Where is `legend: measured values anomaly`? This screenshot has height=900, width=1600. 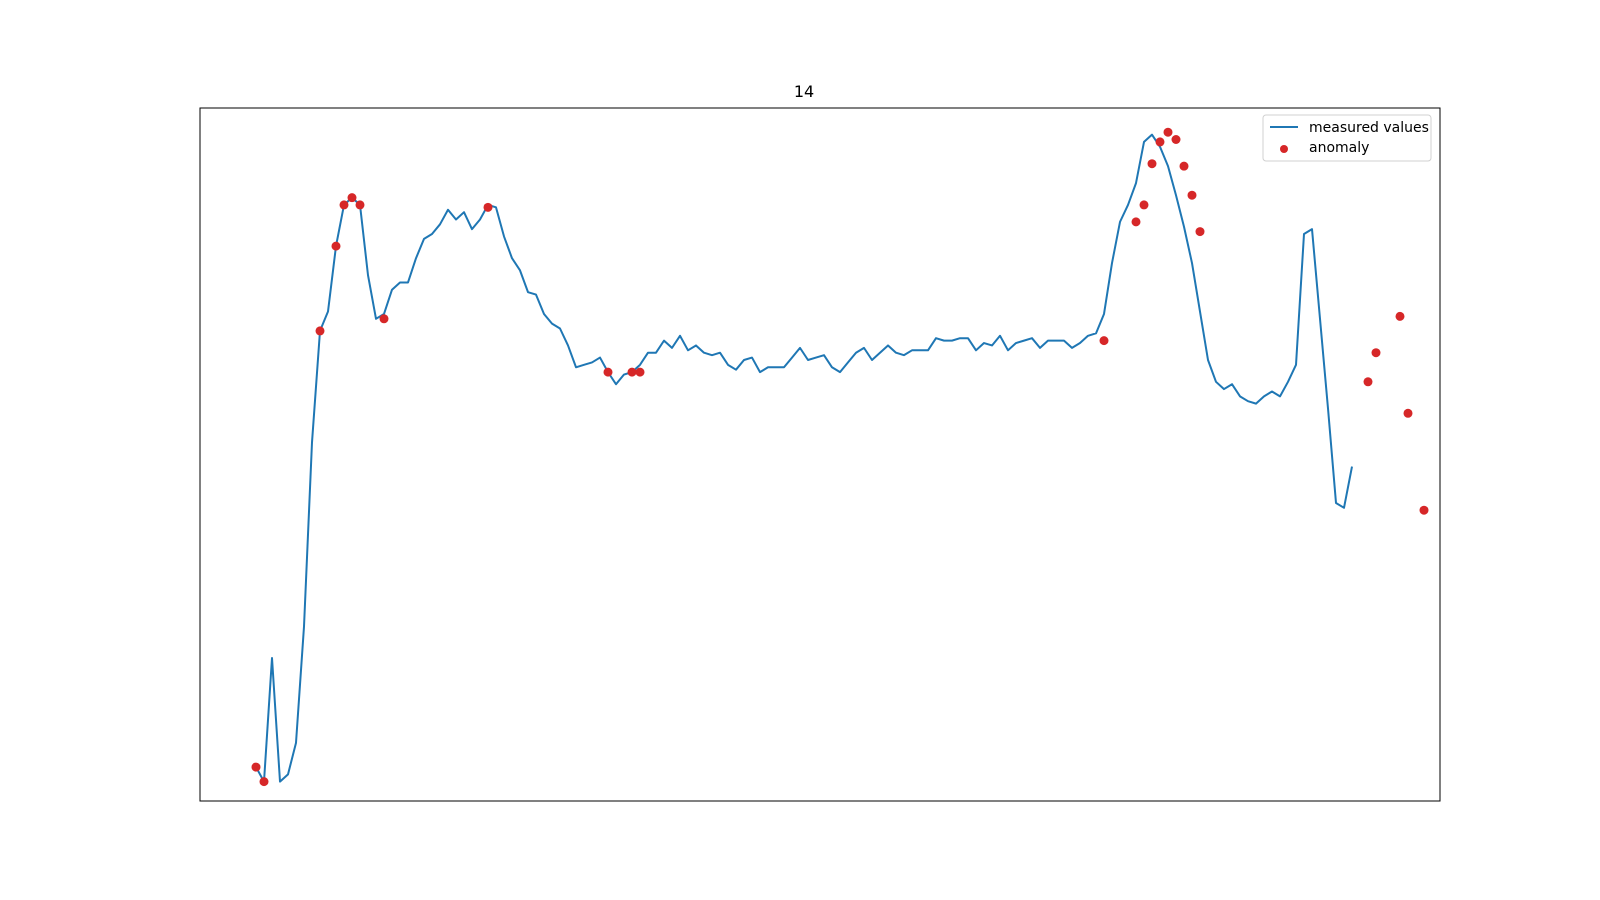
legend: measured values anomaly is located at coordinates (1347, 138).